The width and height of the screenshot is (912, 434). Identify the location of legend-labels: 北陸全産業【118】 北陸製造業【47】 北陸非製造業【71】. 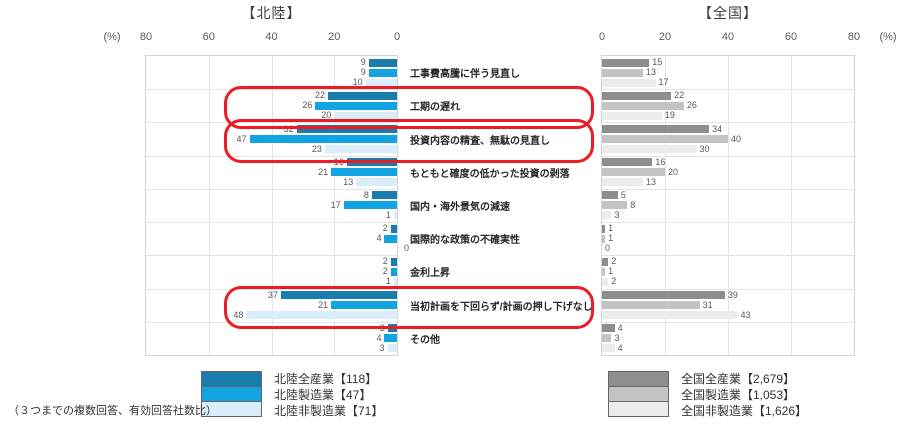
(328, 395).